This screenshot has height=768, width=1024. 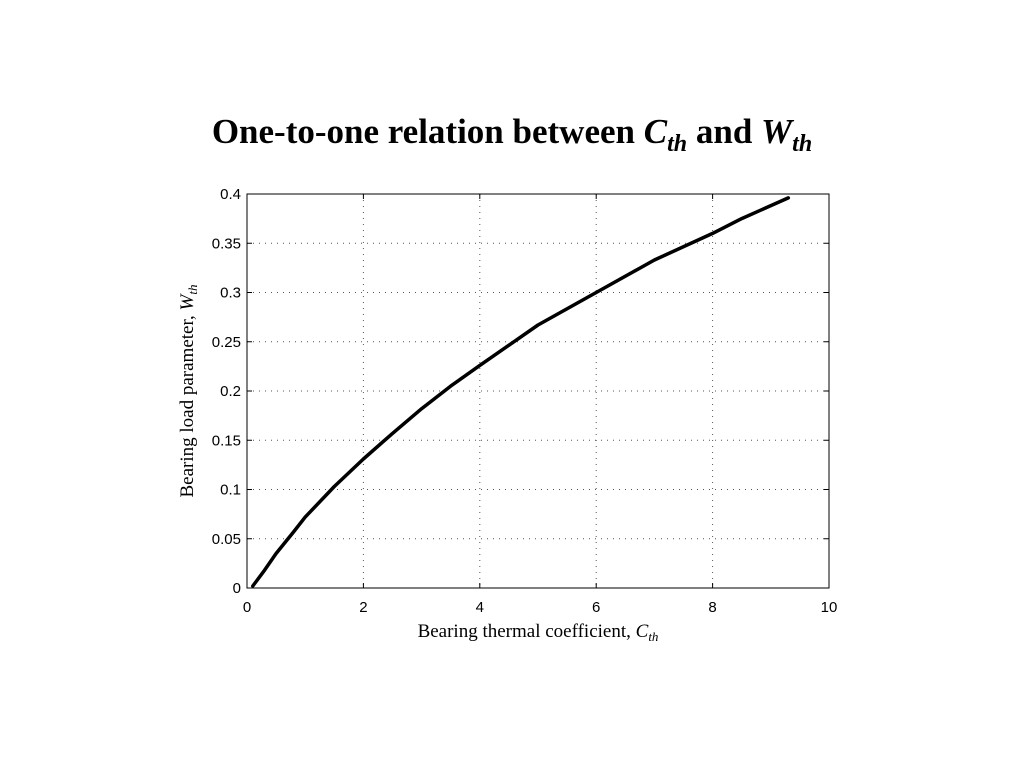 I want to click on x-axis-label-sub: th, so click(x=653, y=636).